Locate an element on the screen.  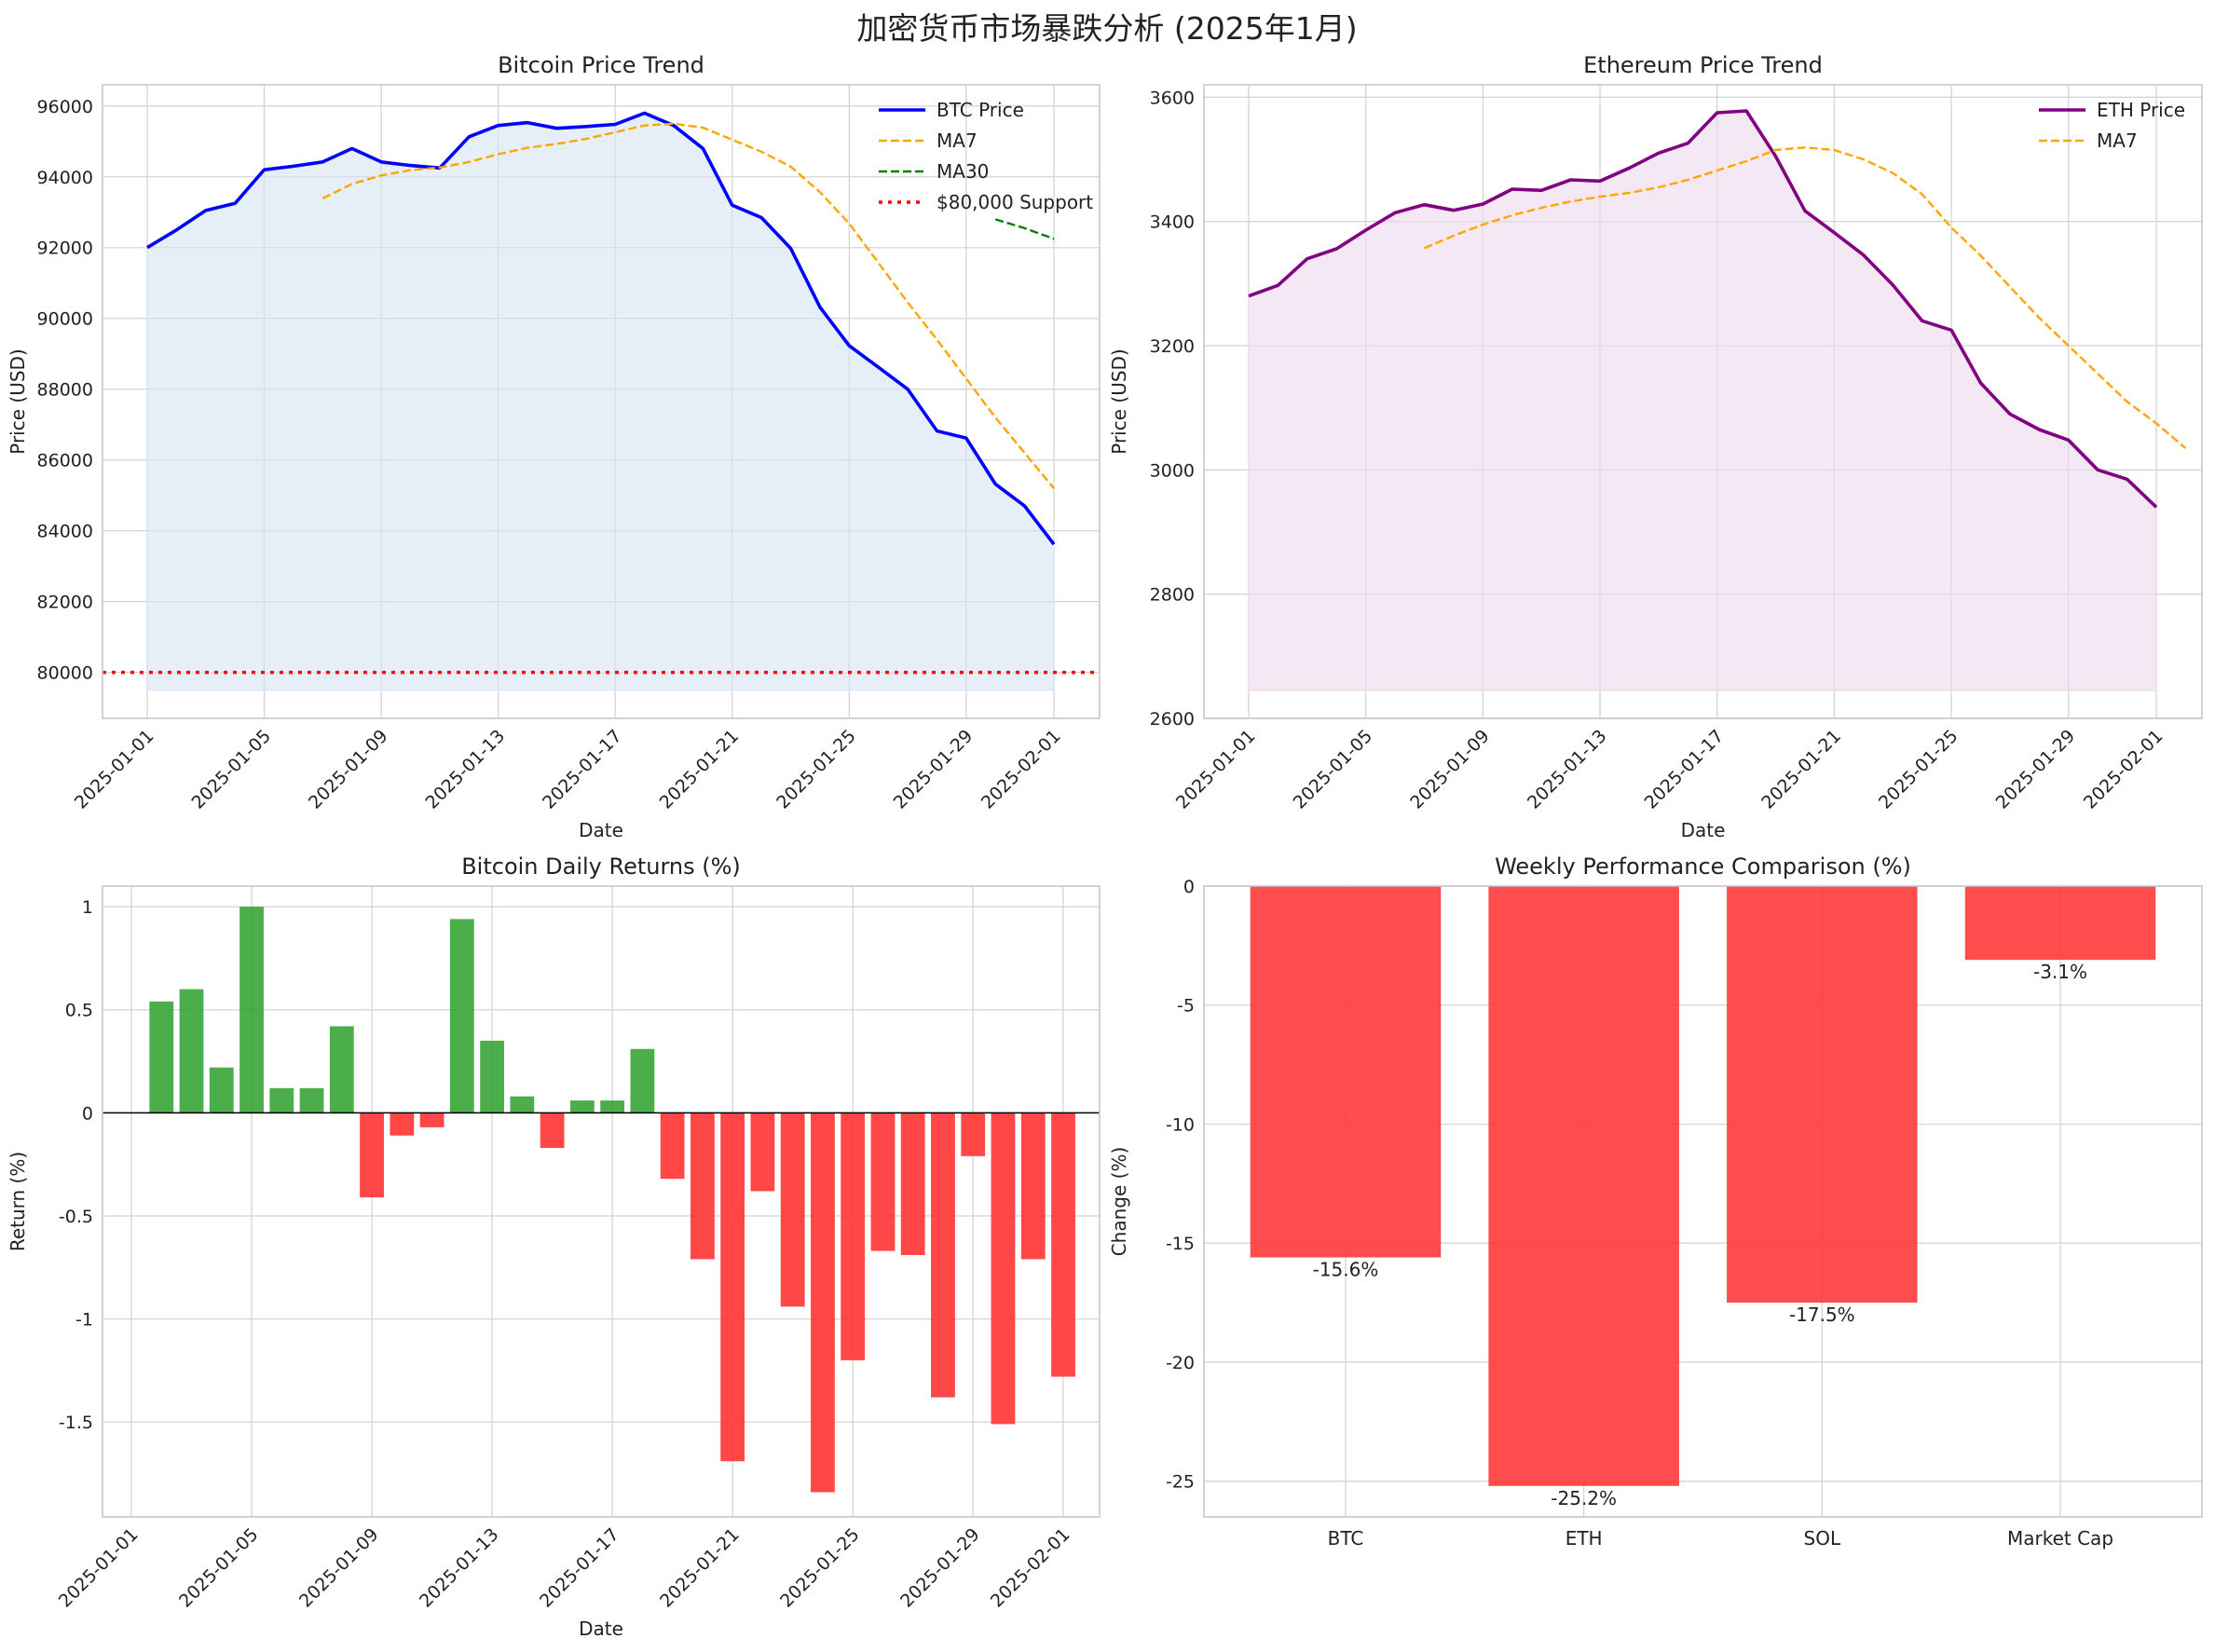
y-tick-label: 86000 is located at coordinates (65, 461).